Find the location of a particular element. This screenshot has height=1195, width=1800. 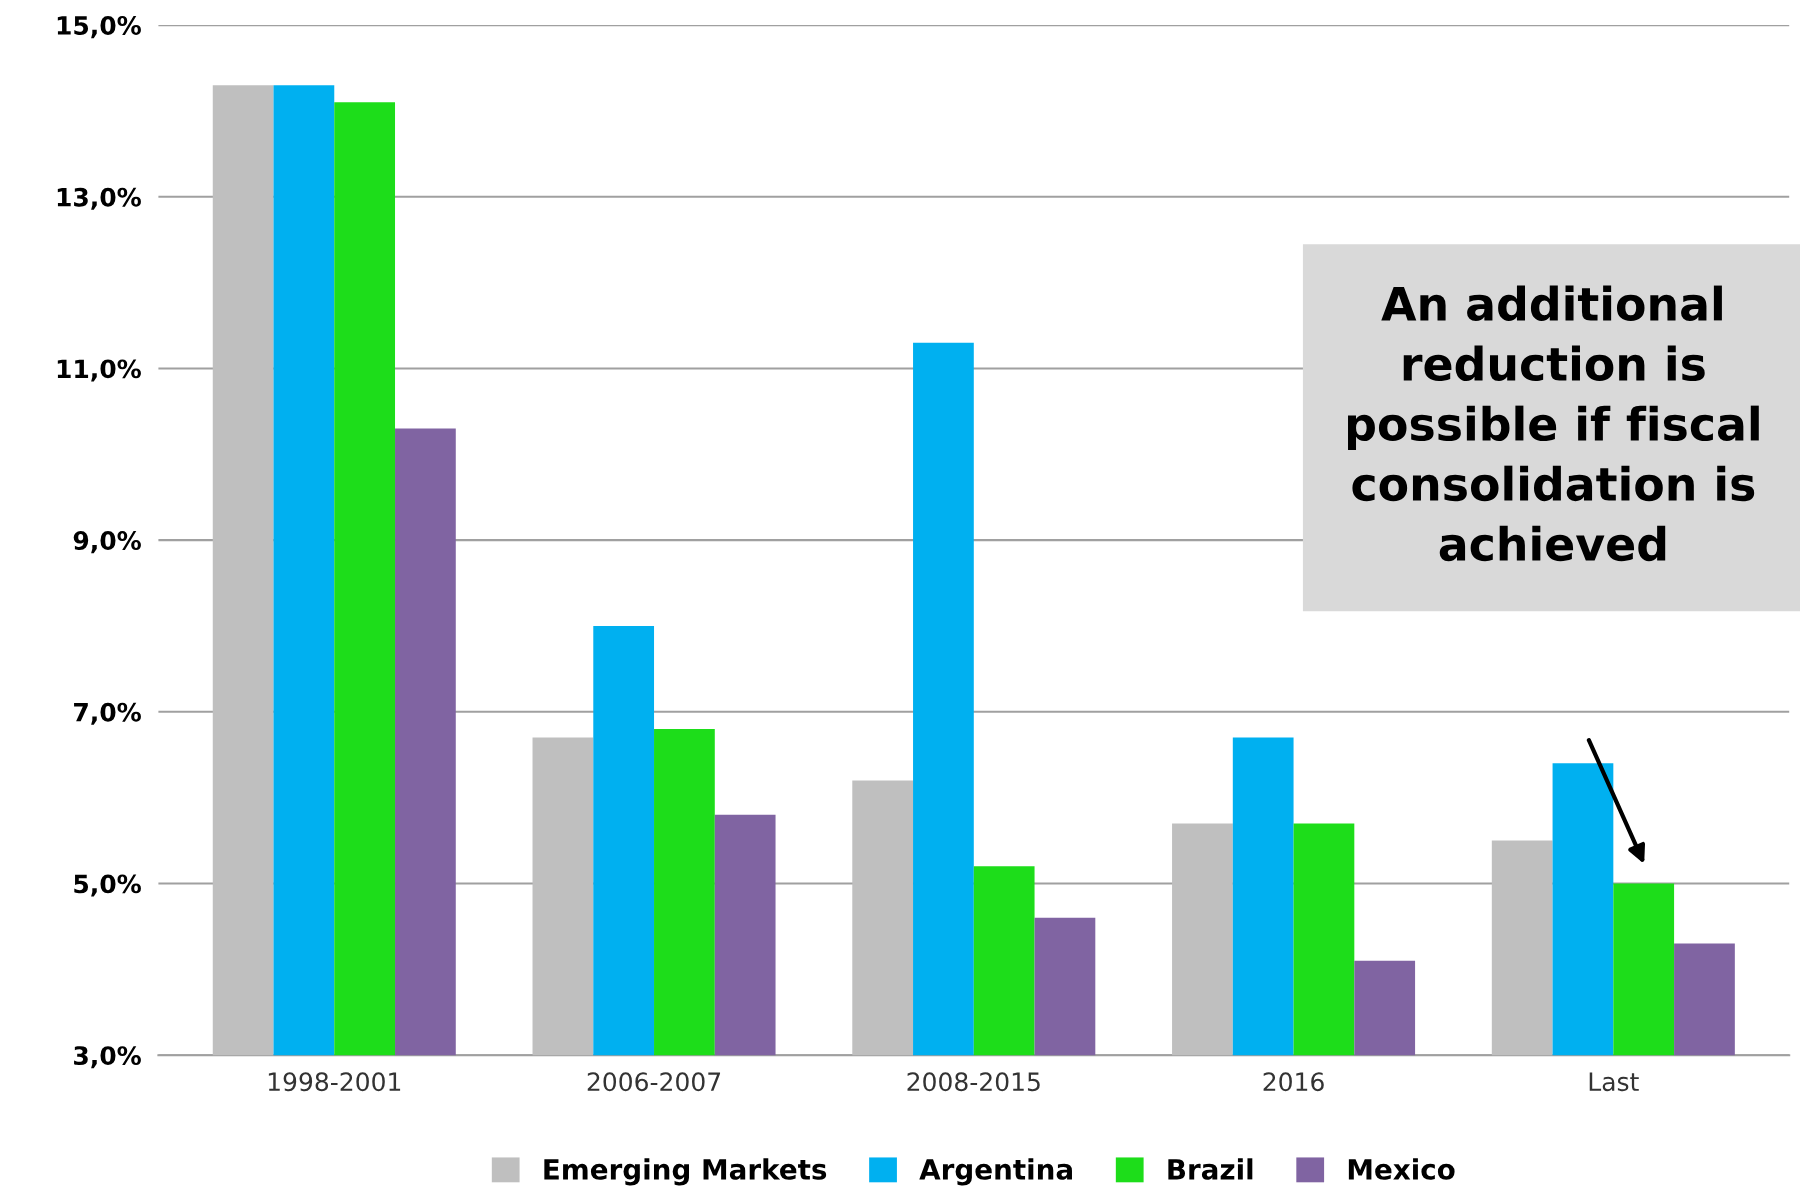

y-tick-label: 3,0% is located at coordinates (107, 1057).